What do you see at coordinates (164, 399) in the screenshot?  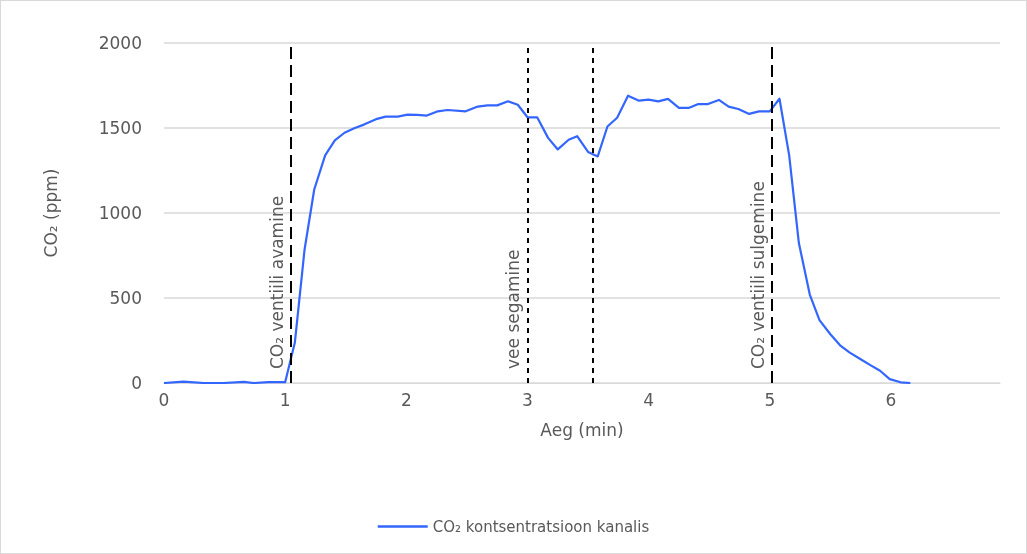 I see `x-tick-label: 0` at bounding box center [164, 399].